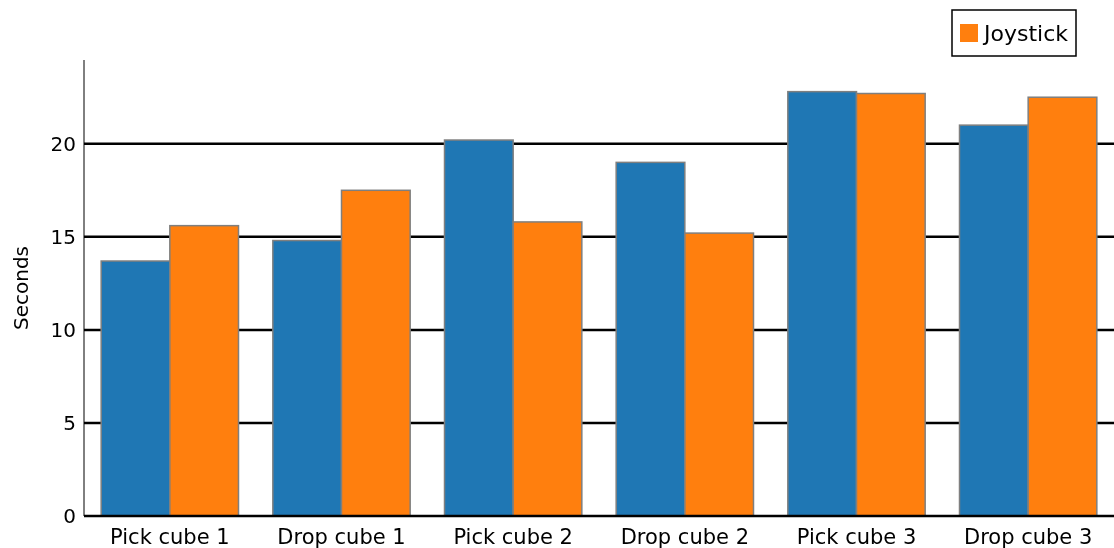  I want to click on legend-label: Joystick, so click(1025, 33).